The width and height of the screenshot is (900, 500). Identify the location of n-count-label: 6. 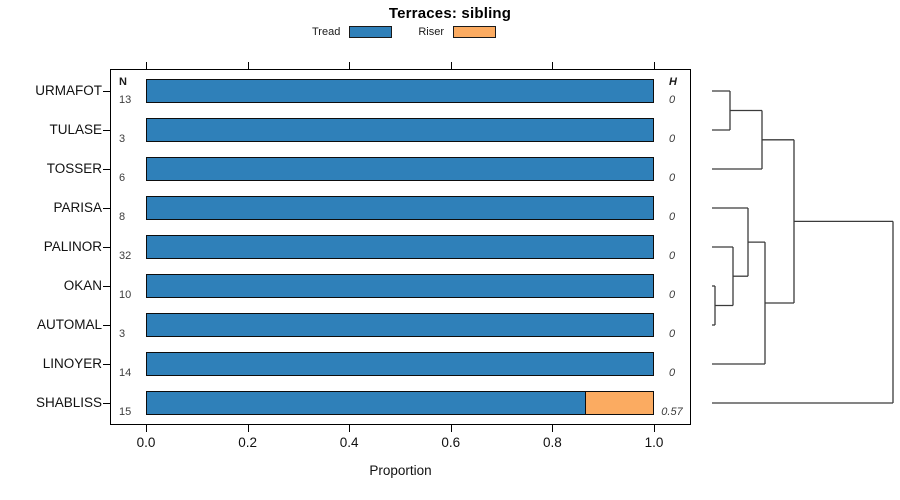
(122, 178).